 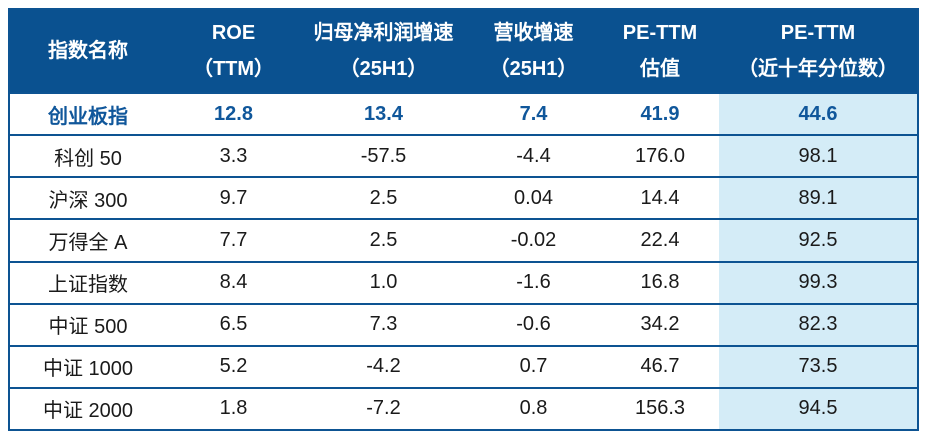 What do you see at coordinates (383, 408) in the screenshot?
I see `value-cell-net-profit-growth-25h1: -7.2` at bounding box center [383, 408].